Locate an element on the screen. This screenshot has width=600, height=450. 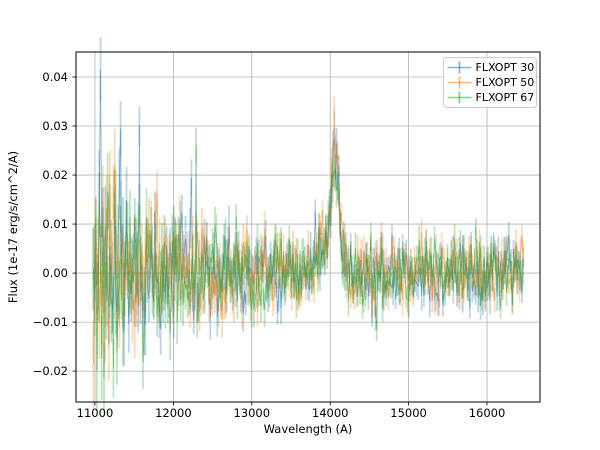
y-tick-label: −0.01 is located at coordinates (50, 322).